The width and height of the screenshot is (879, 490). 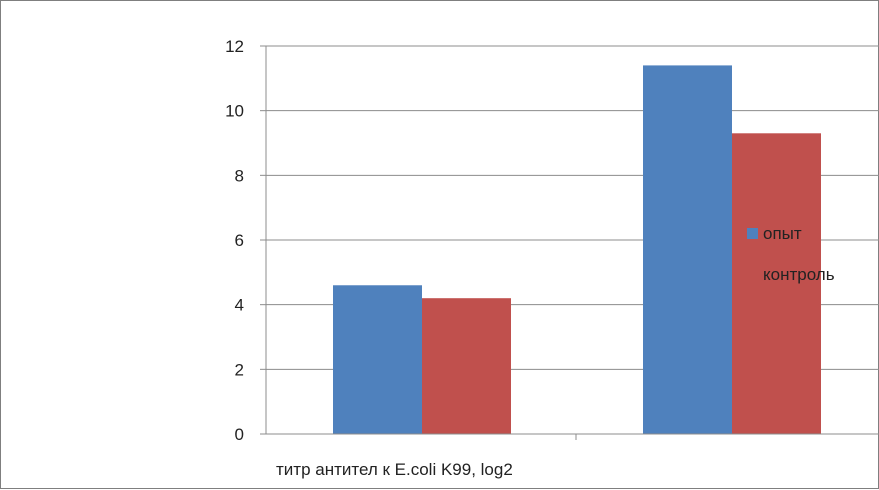 What do you see at coordinates (239, 175) in the screenshot?
I see `y-tick-label: 8` at bounding box center [239, 175].